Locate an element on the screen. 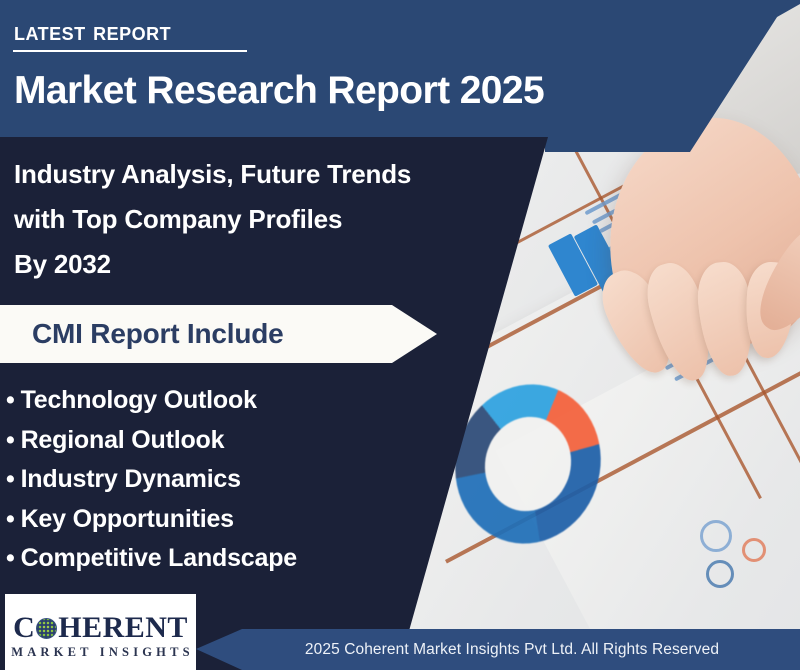 The width and height of the screenshot is (800, 670). kicker-underline is located at coordinates (130, 51).